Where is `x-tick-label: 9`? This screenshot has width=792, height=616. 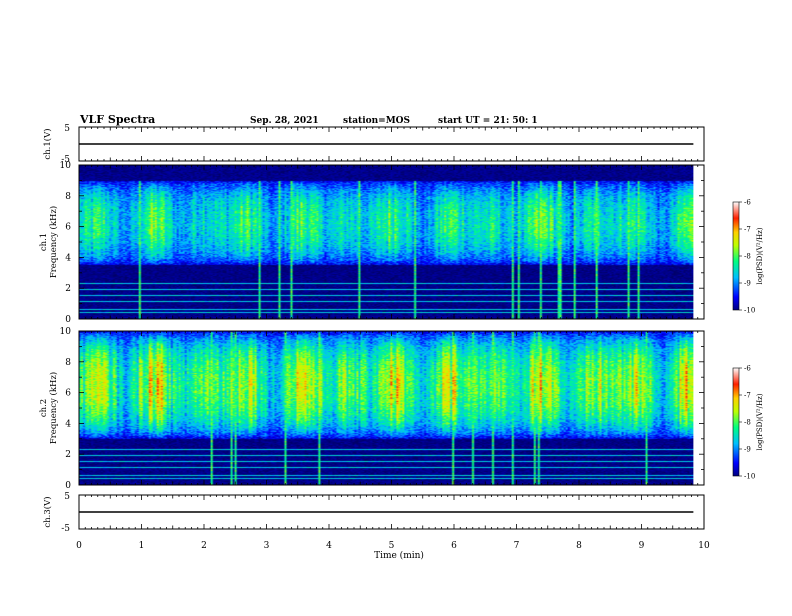
x-tick-label: 9 is located at coordinates (642, 546).